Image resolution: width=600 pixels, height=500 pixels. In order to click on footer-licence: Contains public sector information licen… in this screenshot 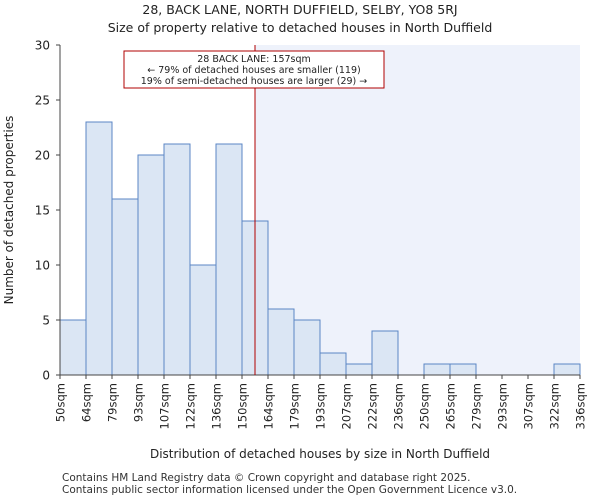, I will do `click(290, 490)`.